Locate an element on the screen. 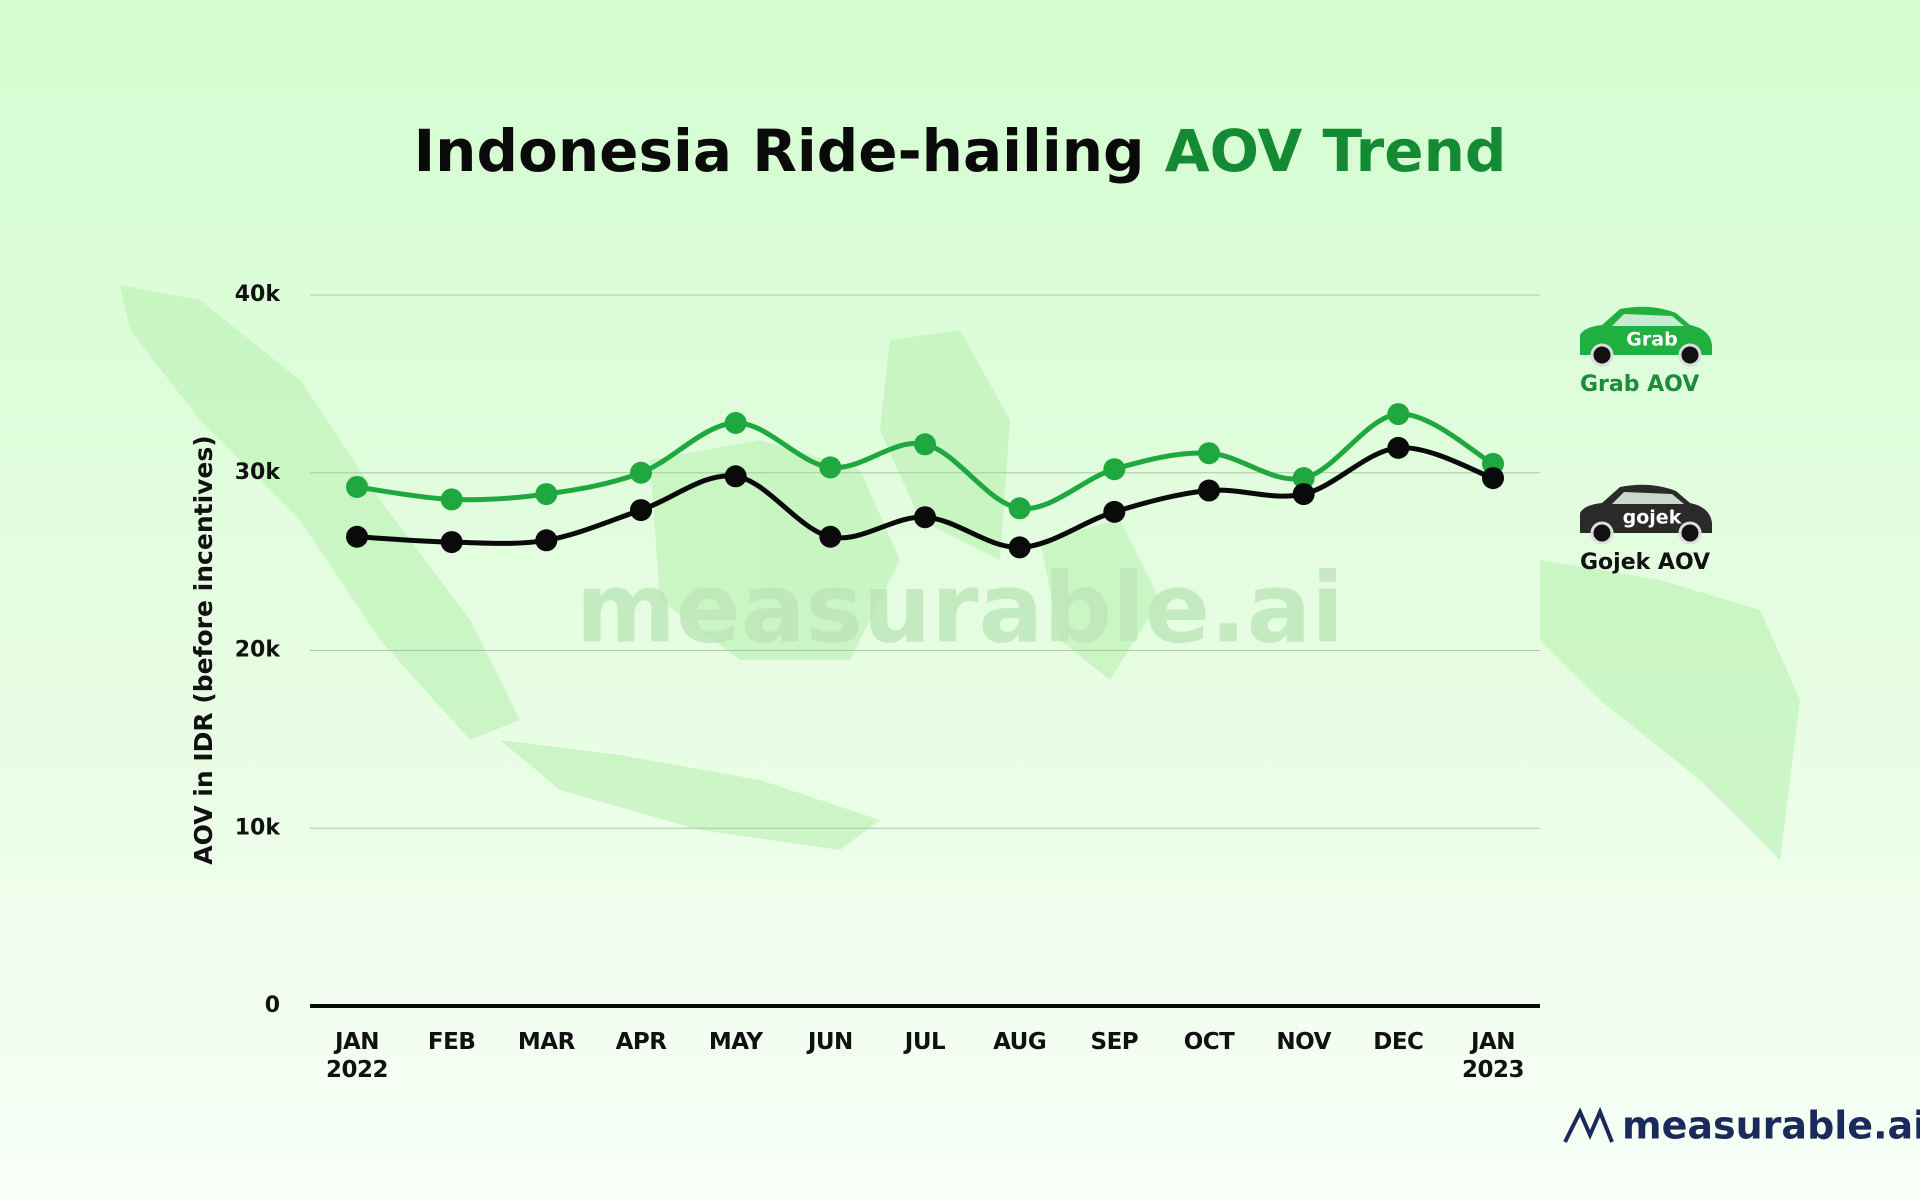 The height and width of the screenshot is (1200, 1920). legend-item: Grab Grab AOV is located at coordinates (1646, 351).